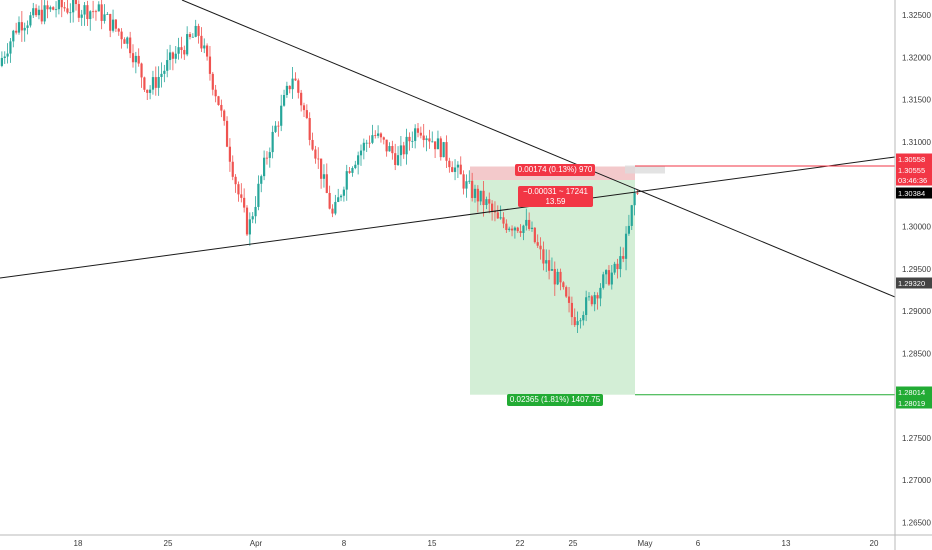 This screenshot has height=550, width=932. What do you see at coordinates (911, 403) in the screenshot?
I see `target2-badge-text: 1.28019` at bounding box center [911, 403].